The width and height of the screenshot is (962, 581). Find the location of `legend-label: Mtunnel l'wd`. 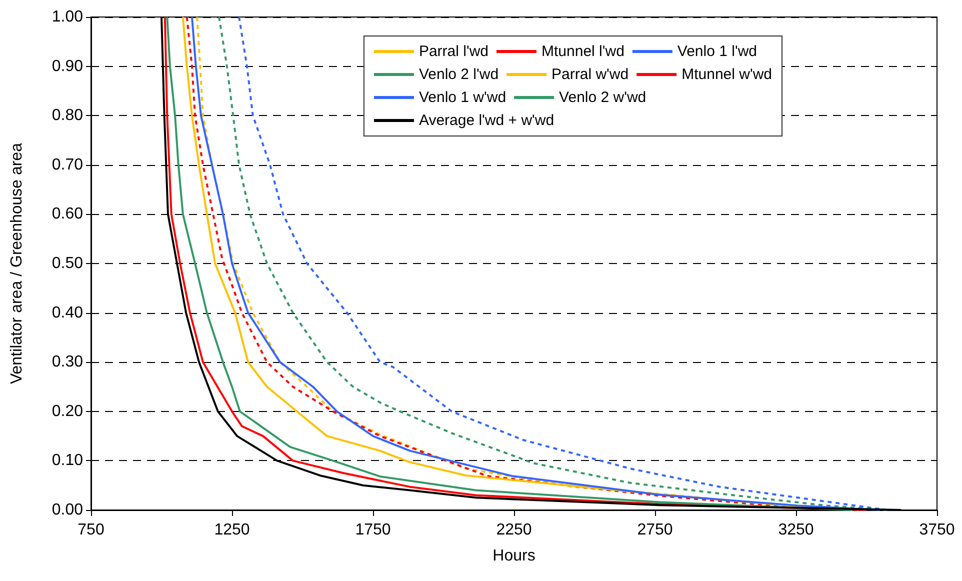

legend-label: Mtunnel l'wd is located at coordinates (583, 51).